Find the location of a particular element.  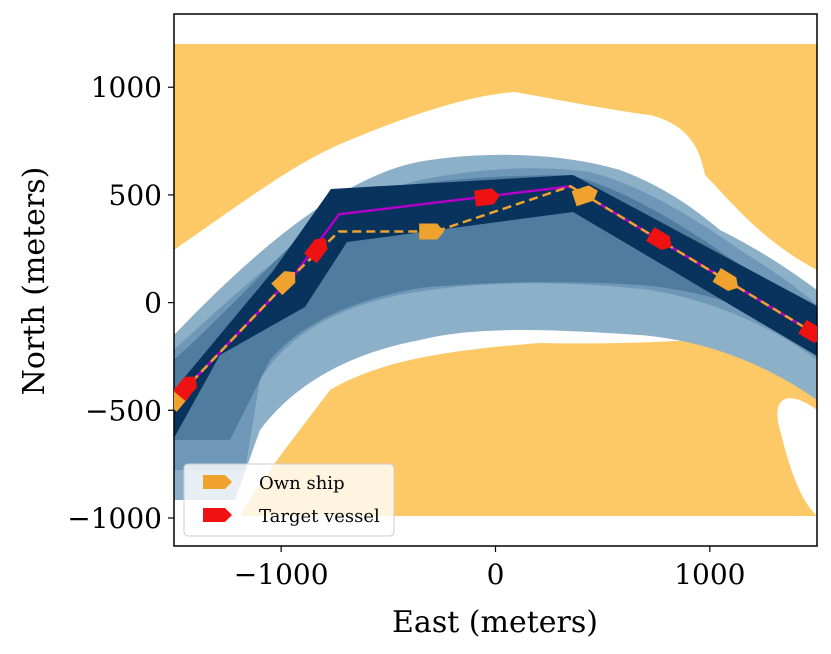

x-axis-title: East (meters) is located at coordinates (495, 622).